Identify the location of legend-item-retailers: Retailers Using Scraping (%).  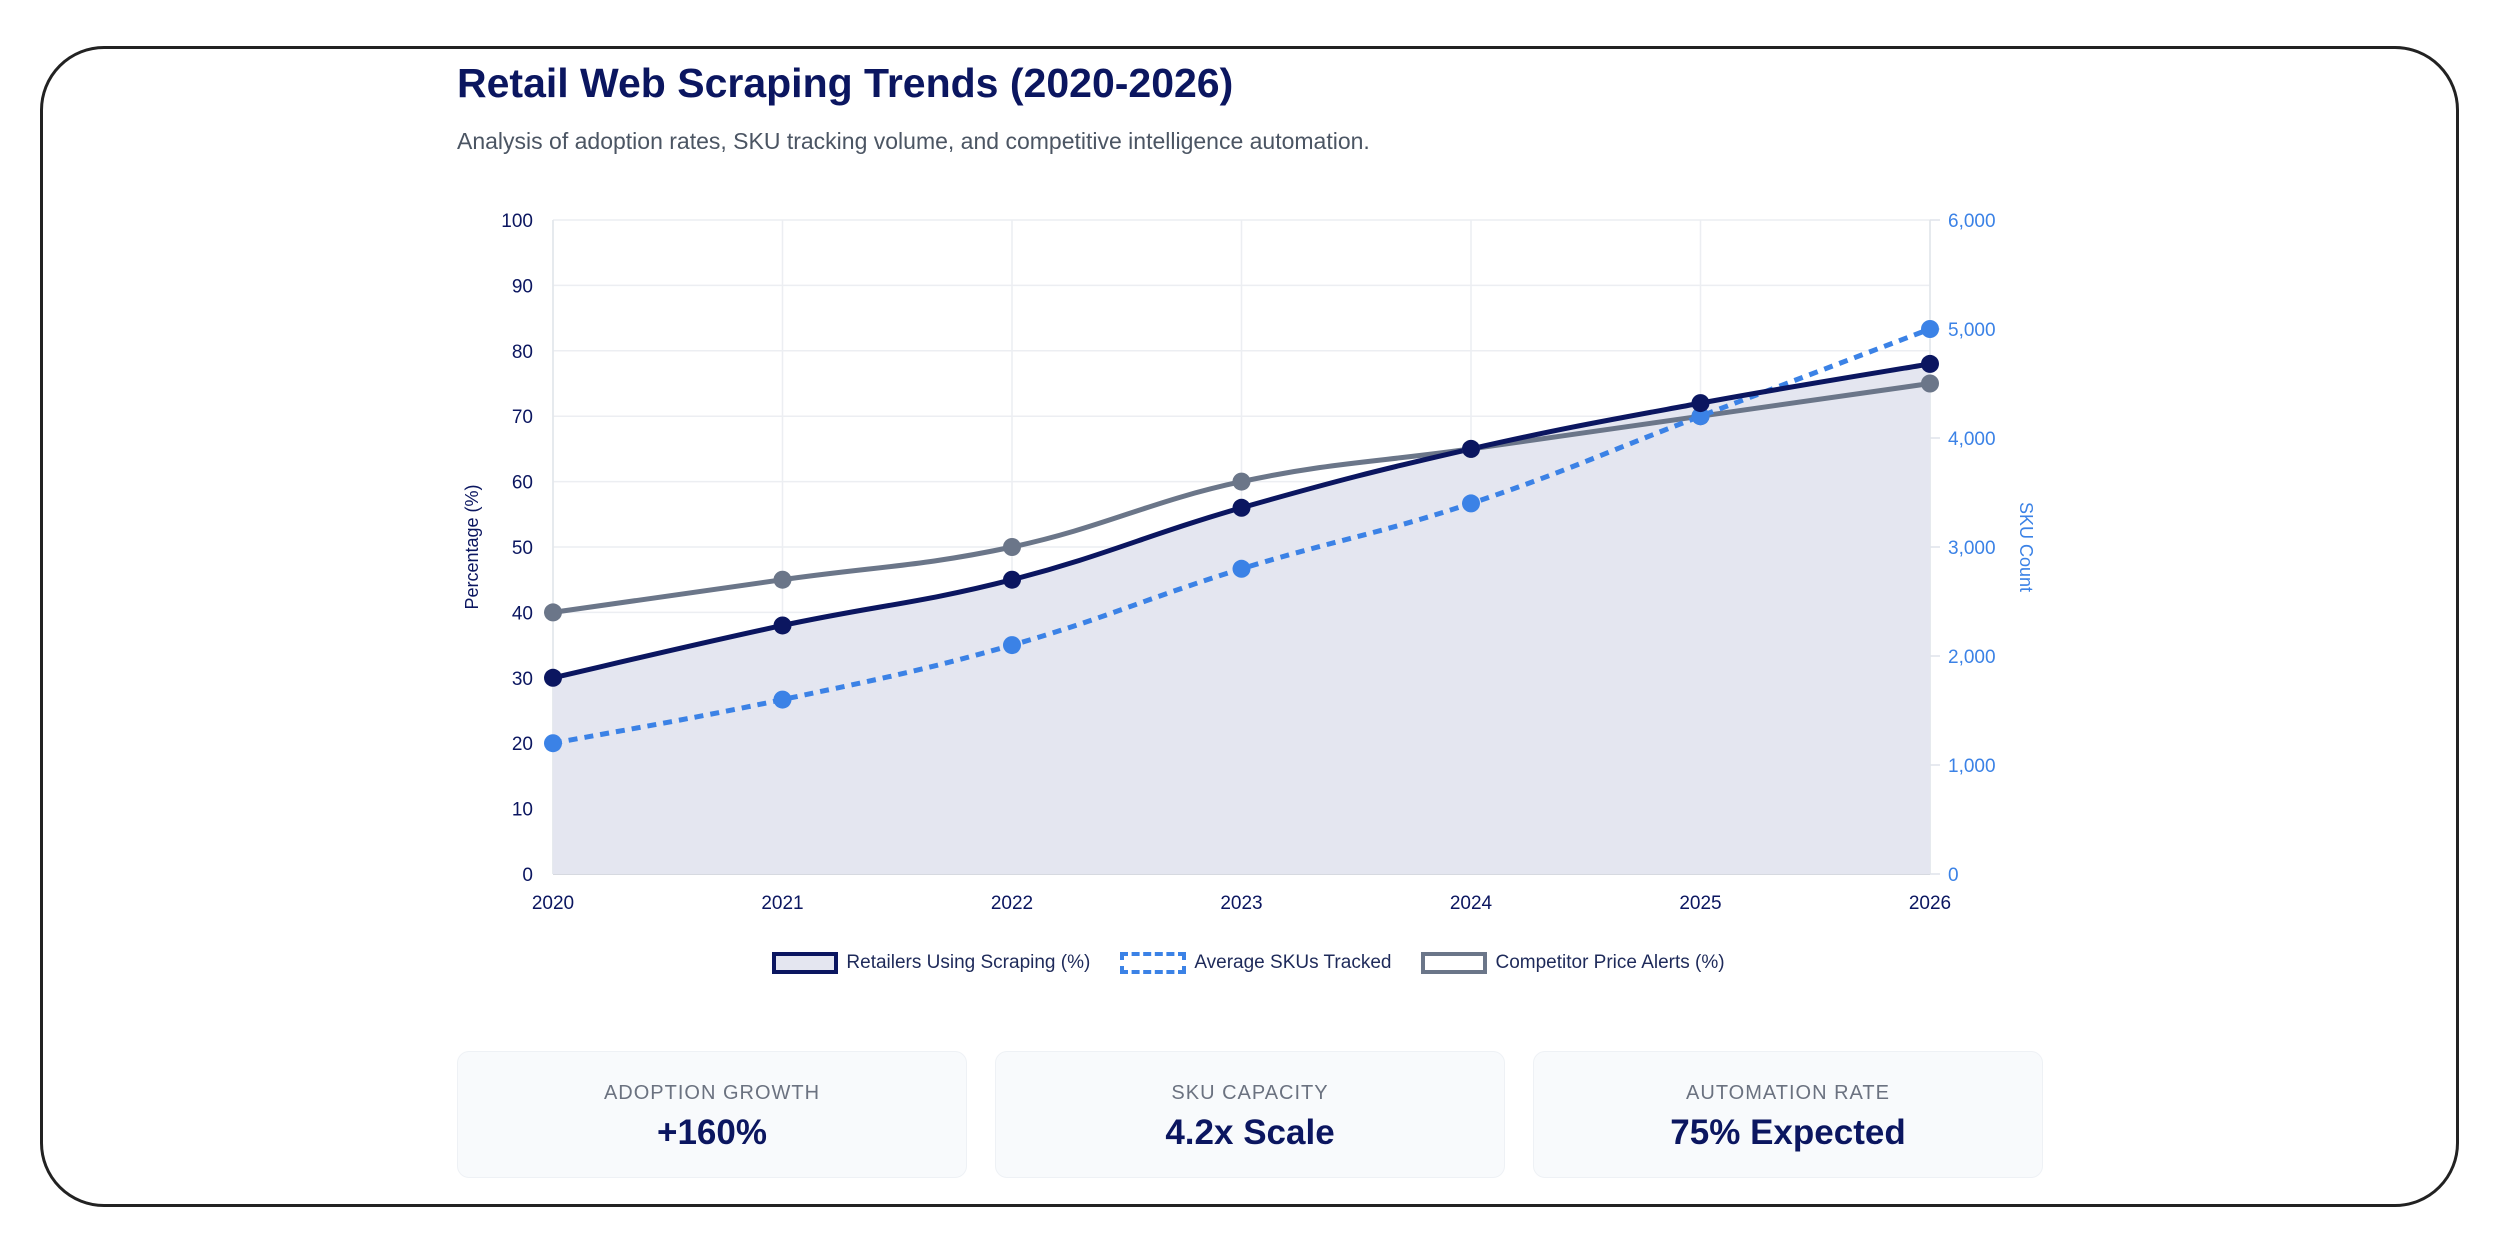
(931, 963).